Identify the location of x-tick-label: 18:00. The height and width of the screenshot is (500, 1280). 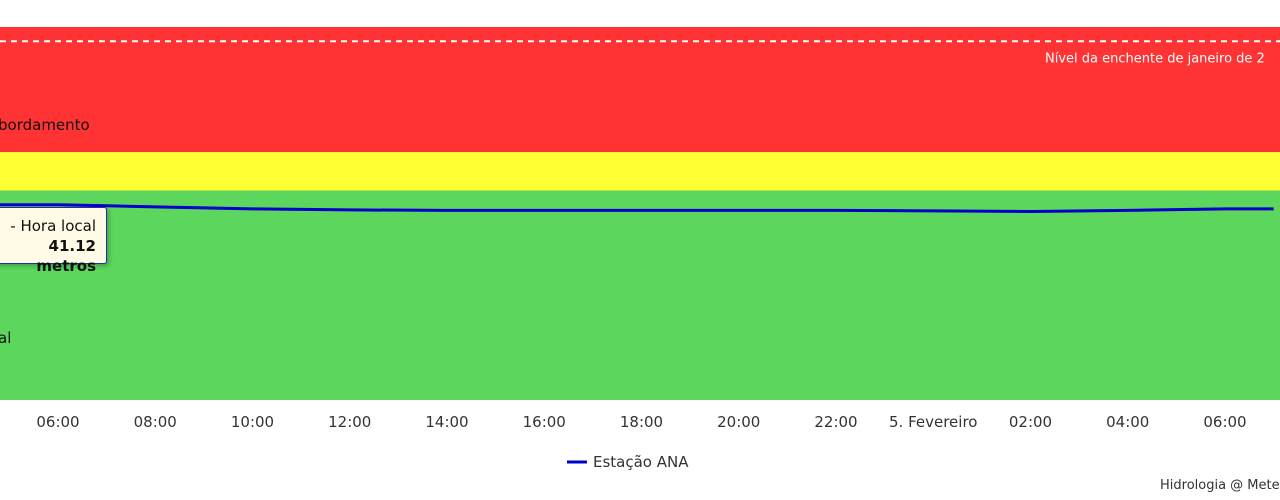
(641, 422).